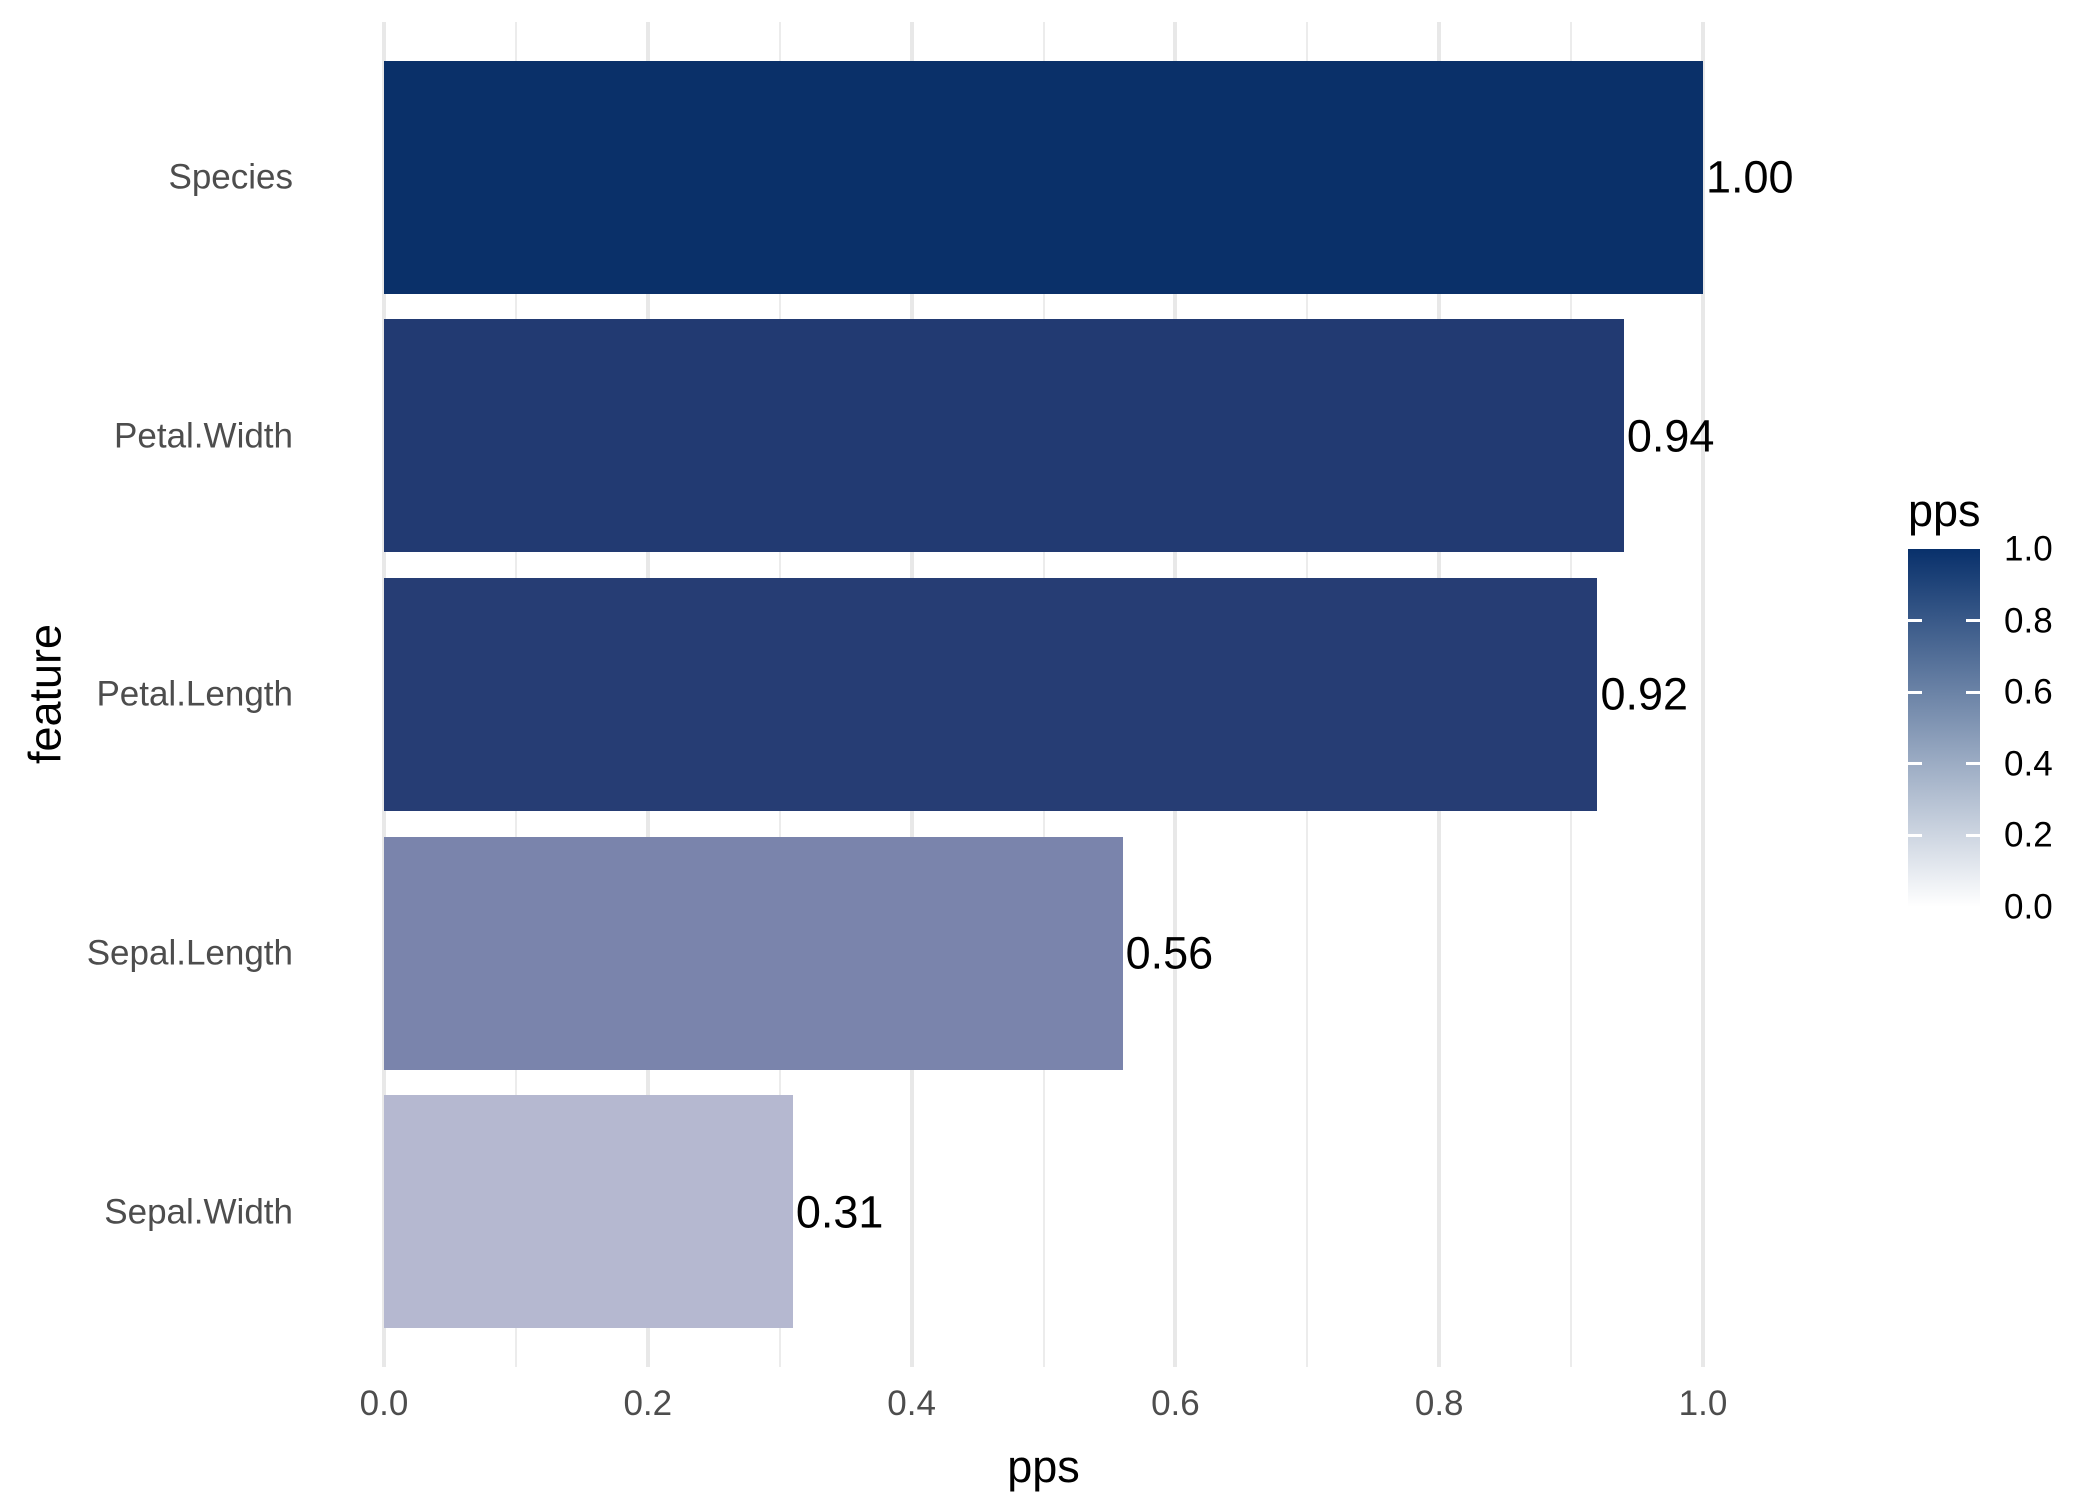 The width and height of the screenshot is (2100, 1500). What do you see at coordinates (1944, 510) in the screenshot?
I see `legend-title: pps` at bounding box center [1944, 510].